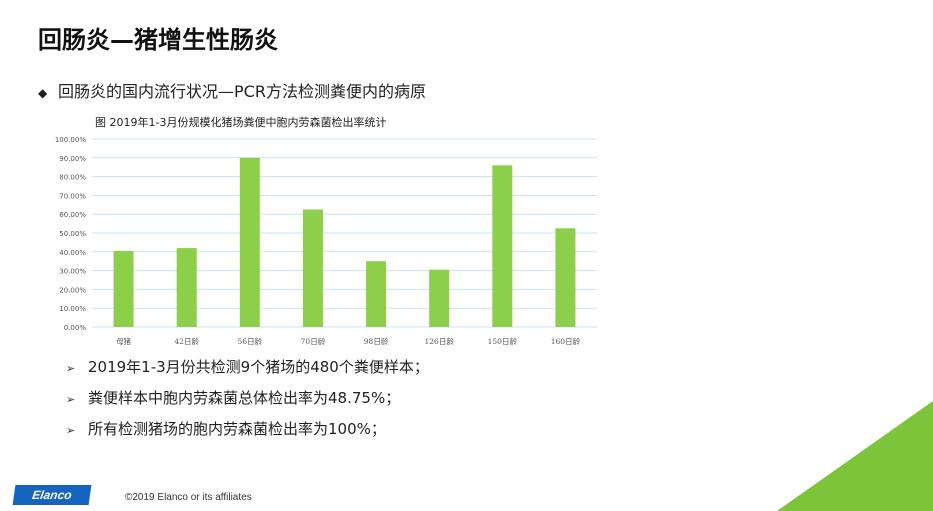 The height and width of the screenshot is (511, 933). I want to click on x-tick-label: 70日龄, so click(313, 341).